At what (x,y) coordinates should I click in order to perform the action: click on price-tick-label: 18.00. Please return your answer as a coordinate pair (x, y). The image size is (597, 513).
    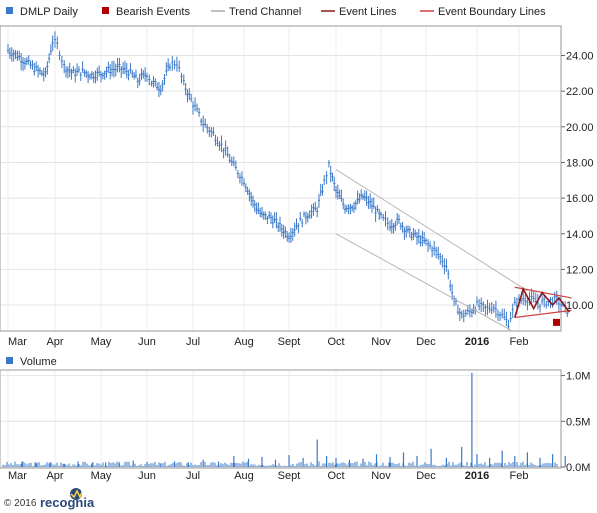
    Looking at the image, I should click on (580, 163).